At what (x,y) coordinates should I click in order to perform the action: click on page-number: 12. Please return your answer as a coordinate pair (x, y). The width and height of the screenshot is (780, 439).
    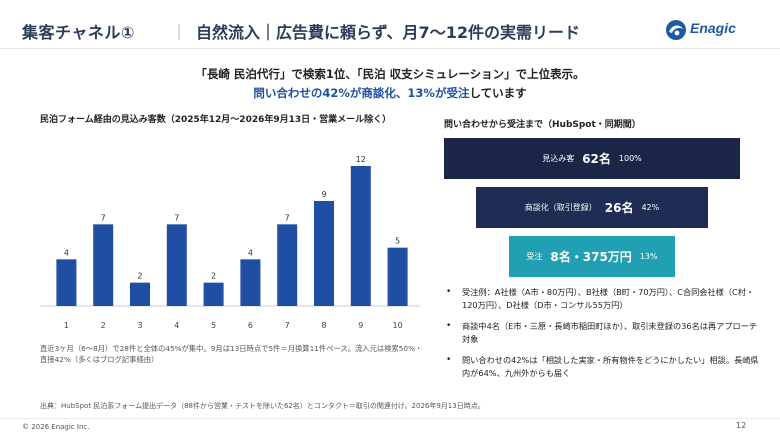
    Looking at the image, I should click on (741, 425).